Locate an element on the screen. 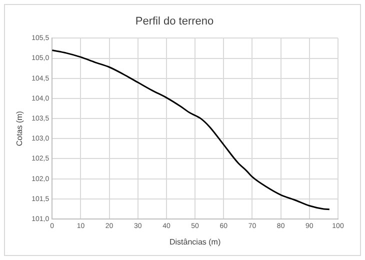  x-axis-title: Distâncias (m) is located at coordinates (195, 241).